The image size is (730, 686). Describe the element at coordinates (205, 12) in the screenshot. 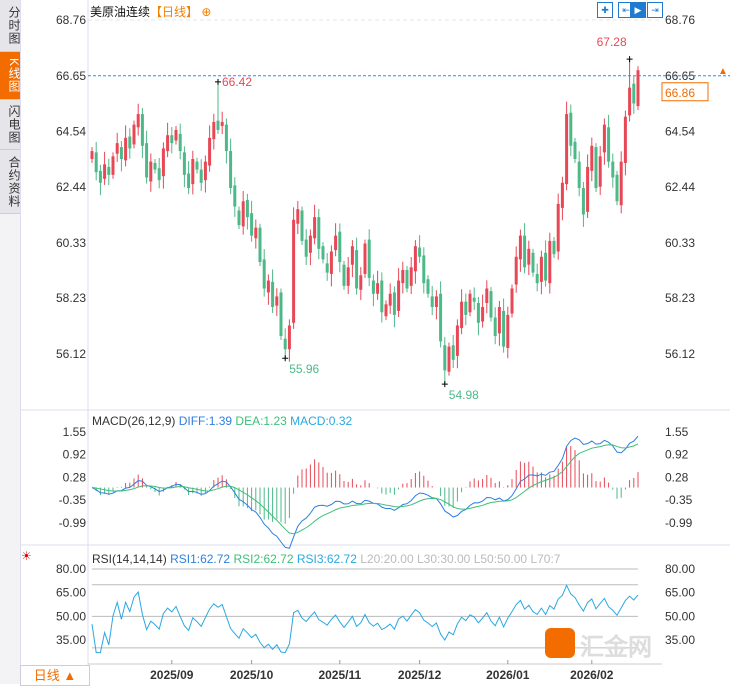

I see `plus-circle-icon: ⊕` at that location.